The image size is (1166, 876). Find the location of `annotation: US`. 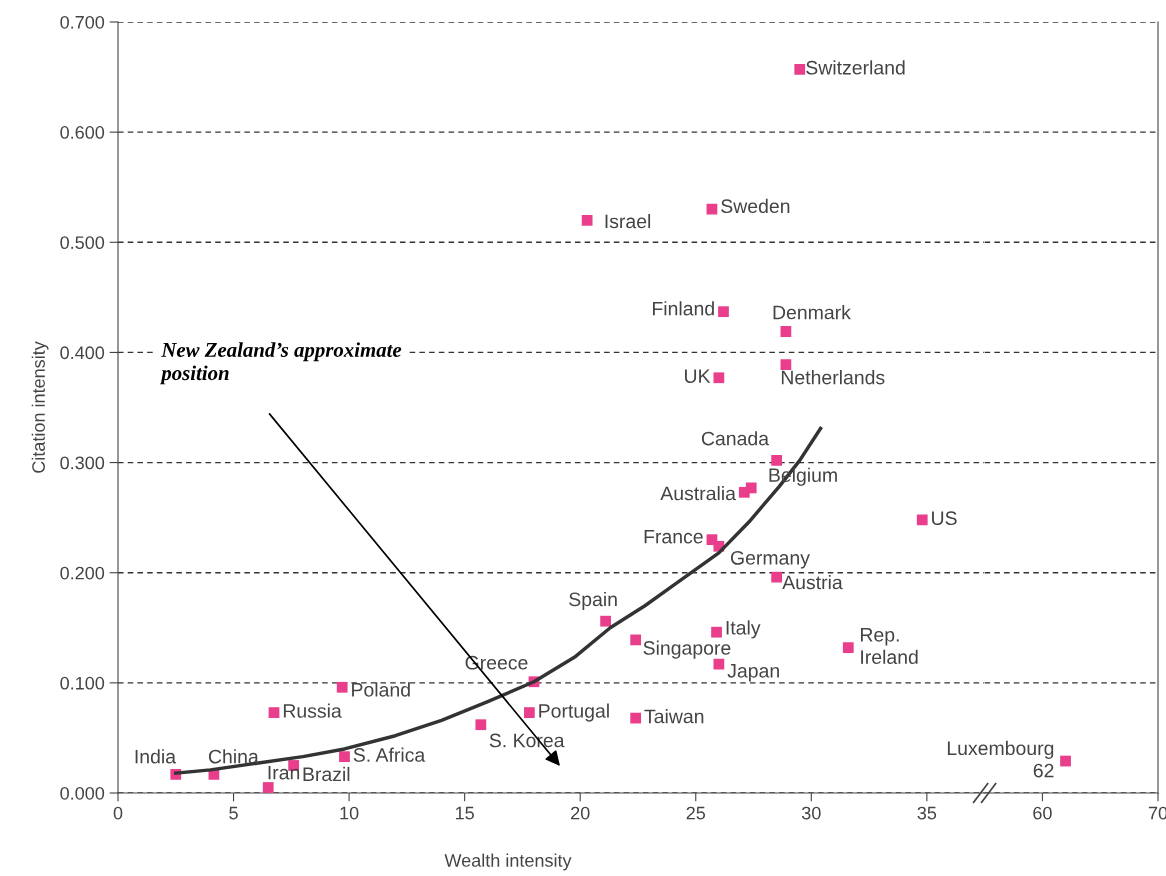

annotation: US is located at coordinates (944, 518).